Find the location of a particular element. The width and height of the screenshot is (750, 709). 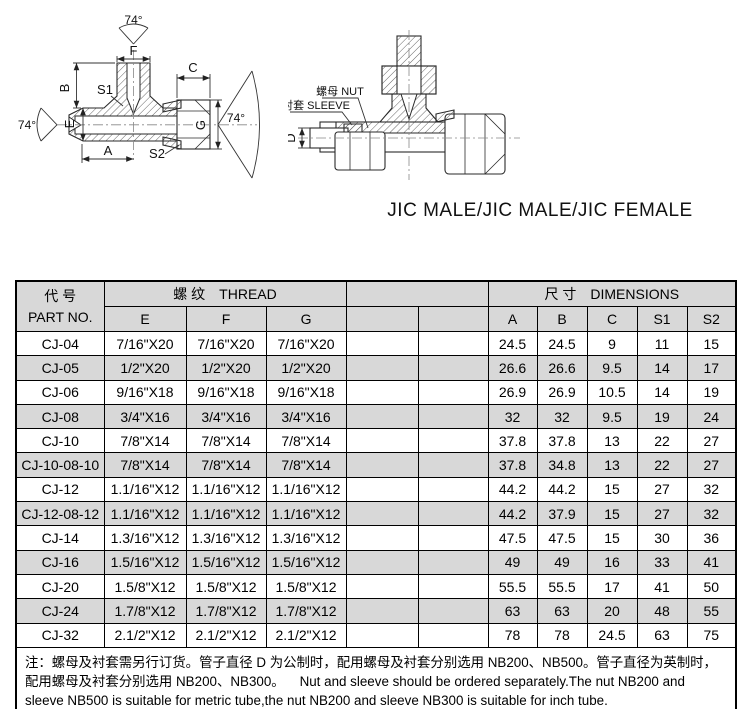

value-cell: 20 is located at coordinates (612, 611).